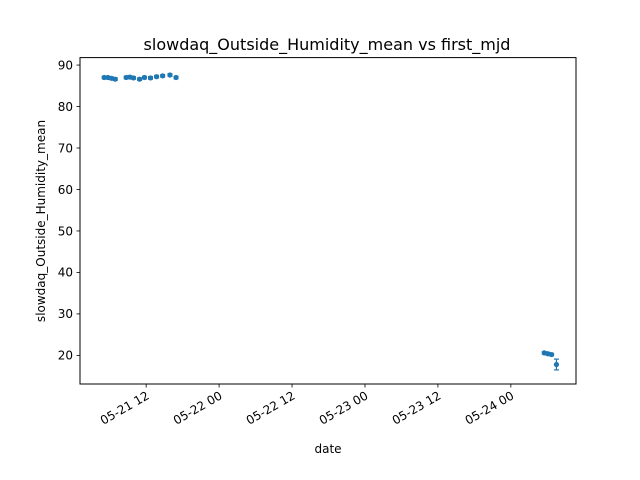 The width and height of the screenshot is (640, 480). Describe the element at coordinates (41, 221) in the screenshot. I see `y-axis-label: slowdaq_Outside_Humidity_mean` at that location.